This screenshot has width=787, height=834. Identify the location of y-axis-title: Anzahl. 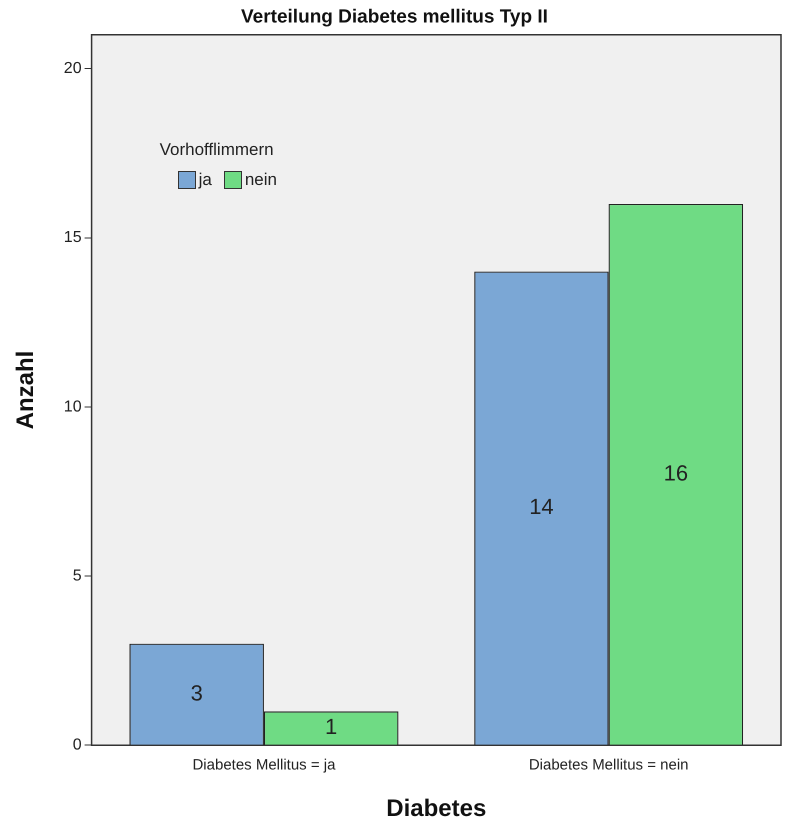
(26, 390).